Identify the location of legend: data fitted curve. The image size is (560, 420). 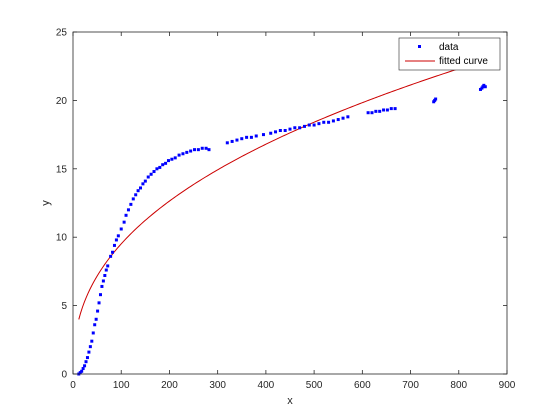
(449, 54).